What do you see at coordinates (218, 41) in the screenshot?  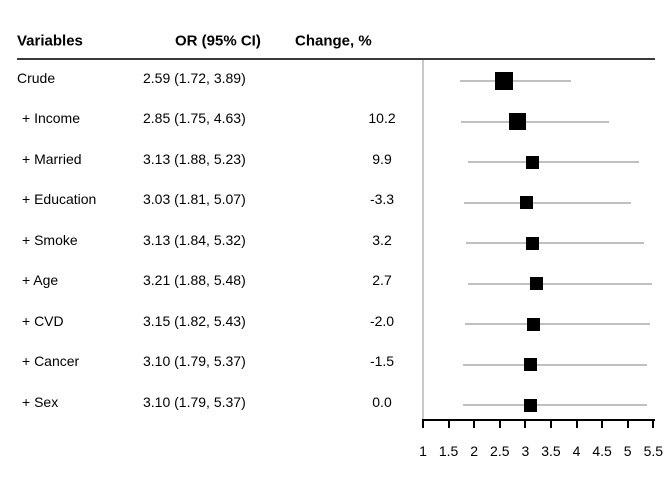 I see `column-header-or-ci: OR (95% CI)` at bounding box center [218, 41].